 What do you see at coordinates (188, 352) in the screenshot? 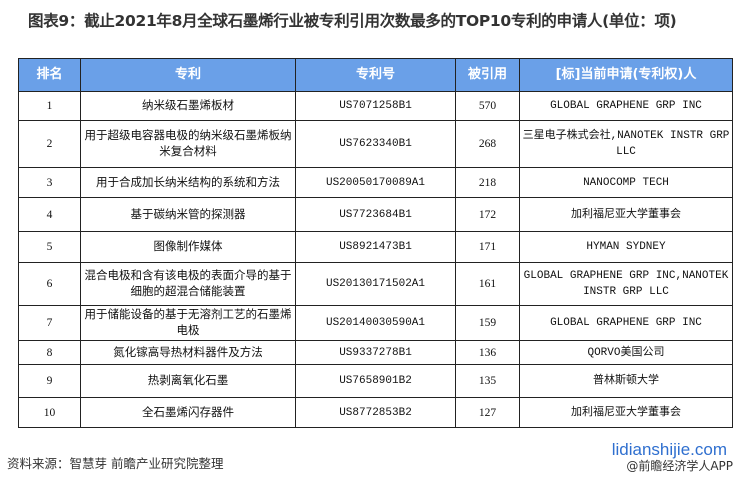
I see `cell-patent: 氮化镓高导热材料器件及方法` at bounding box center [188, 352].